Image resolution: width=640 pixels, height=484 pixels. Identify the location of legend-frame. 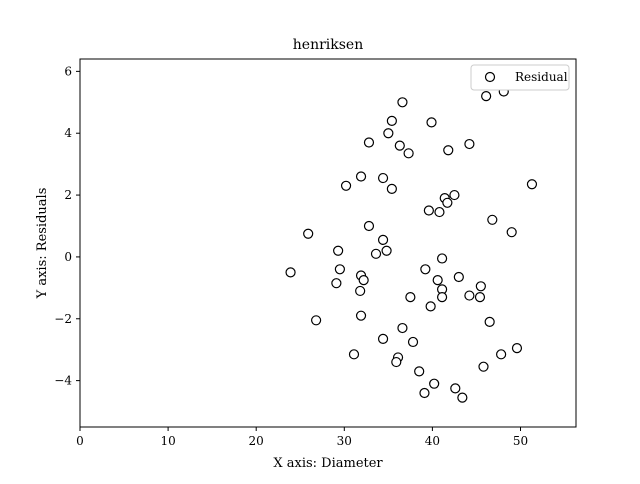
(520, 77).